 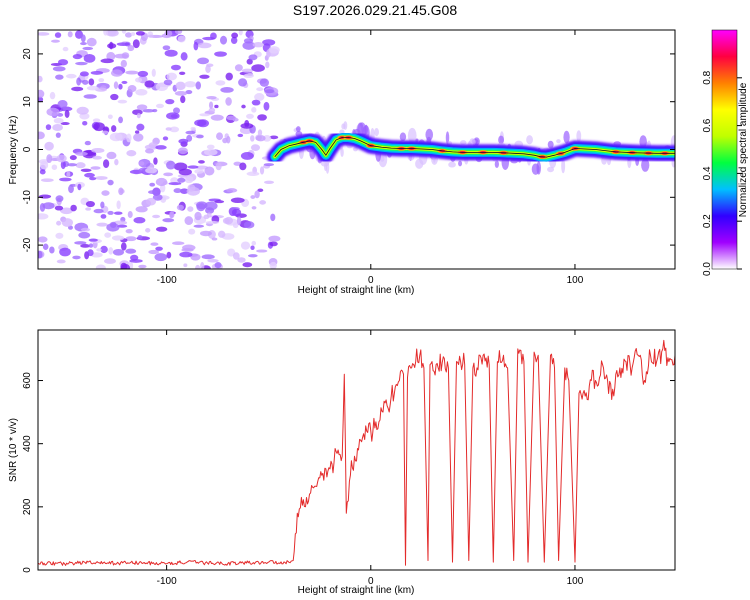 What do you see at coordinates (27, 244) in the screenshot?
I see `spectrogram-ytick-label: -20` at bounding box center [27, 244].